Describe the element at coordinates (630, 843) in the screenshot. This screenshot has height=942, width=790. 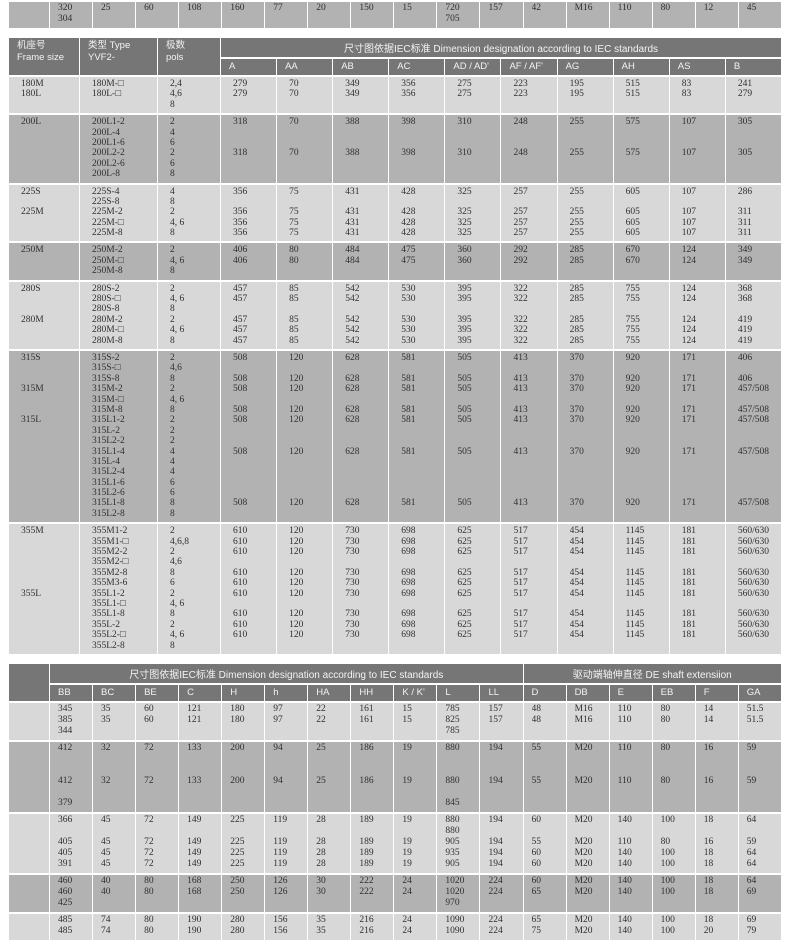
I see `cell-E: 140 110 140 140` at that location.